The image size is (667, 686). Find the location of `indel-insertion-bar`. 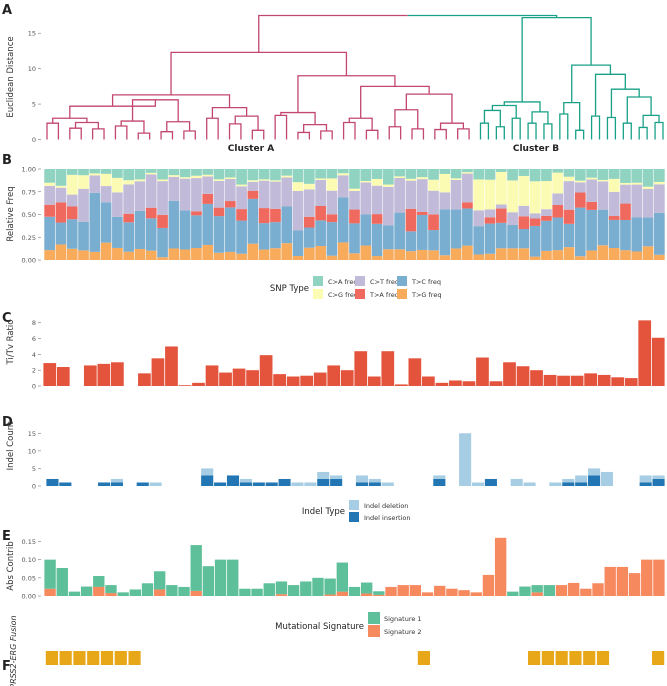

indel-insertion-bar is located at coordinates (142, 484).